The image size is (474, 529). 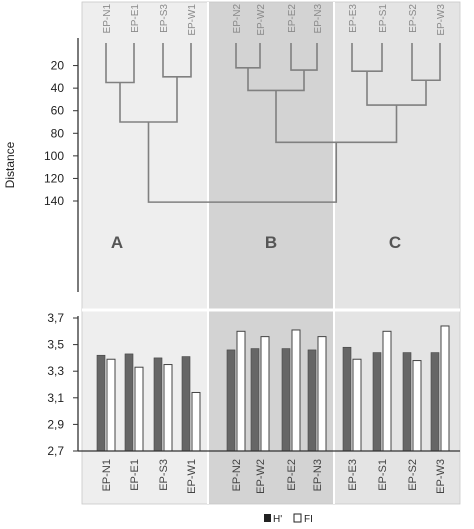 I want to click on dendrogram-leaf-label: EP-S1, so click(x=383, y=18).